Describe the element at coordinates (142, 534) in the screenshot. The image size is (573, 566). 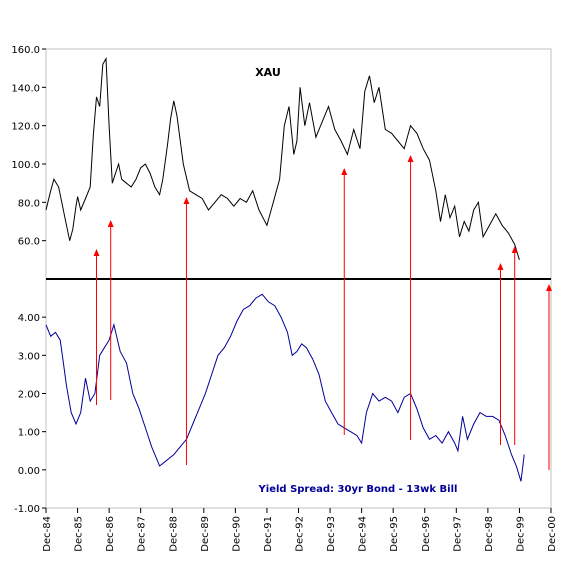
I see `x-tick-label: Dec-87` at that location.